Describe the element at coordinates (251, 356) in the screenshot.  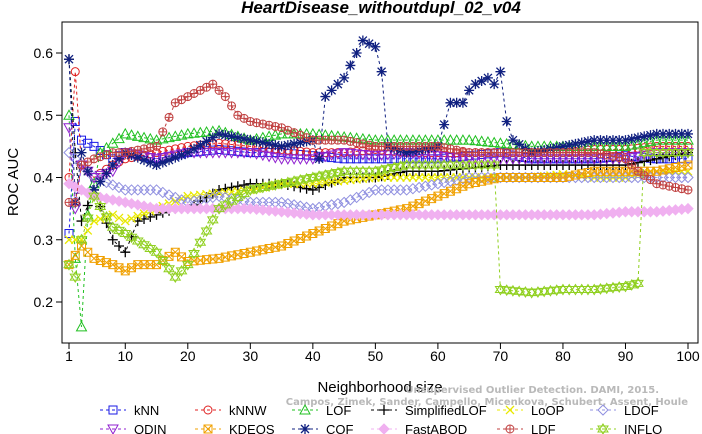
I see `x-tick-label: 30` at that location.